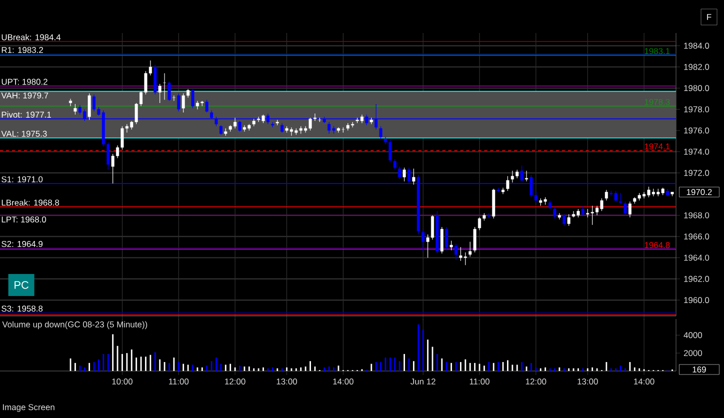  What do you see at coordinates (31, 202) in the screenshot?
I see `ref-line-label: LBreak: 1968.8` at bounding box center [31, 202].